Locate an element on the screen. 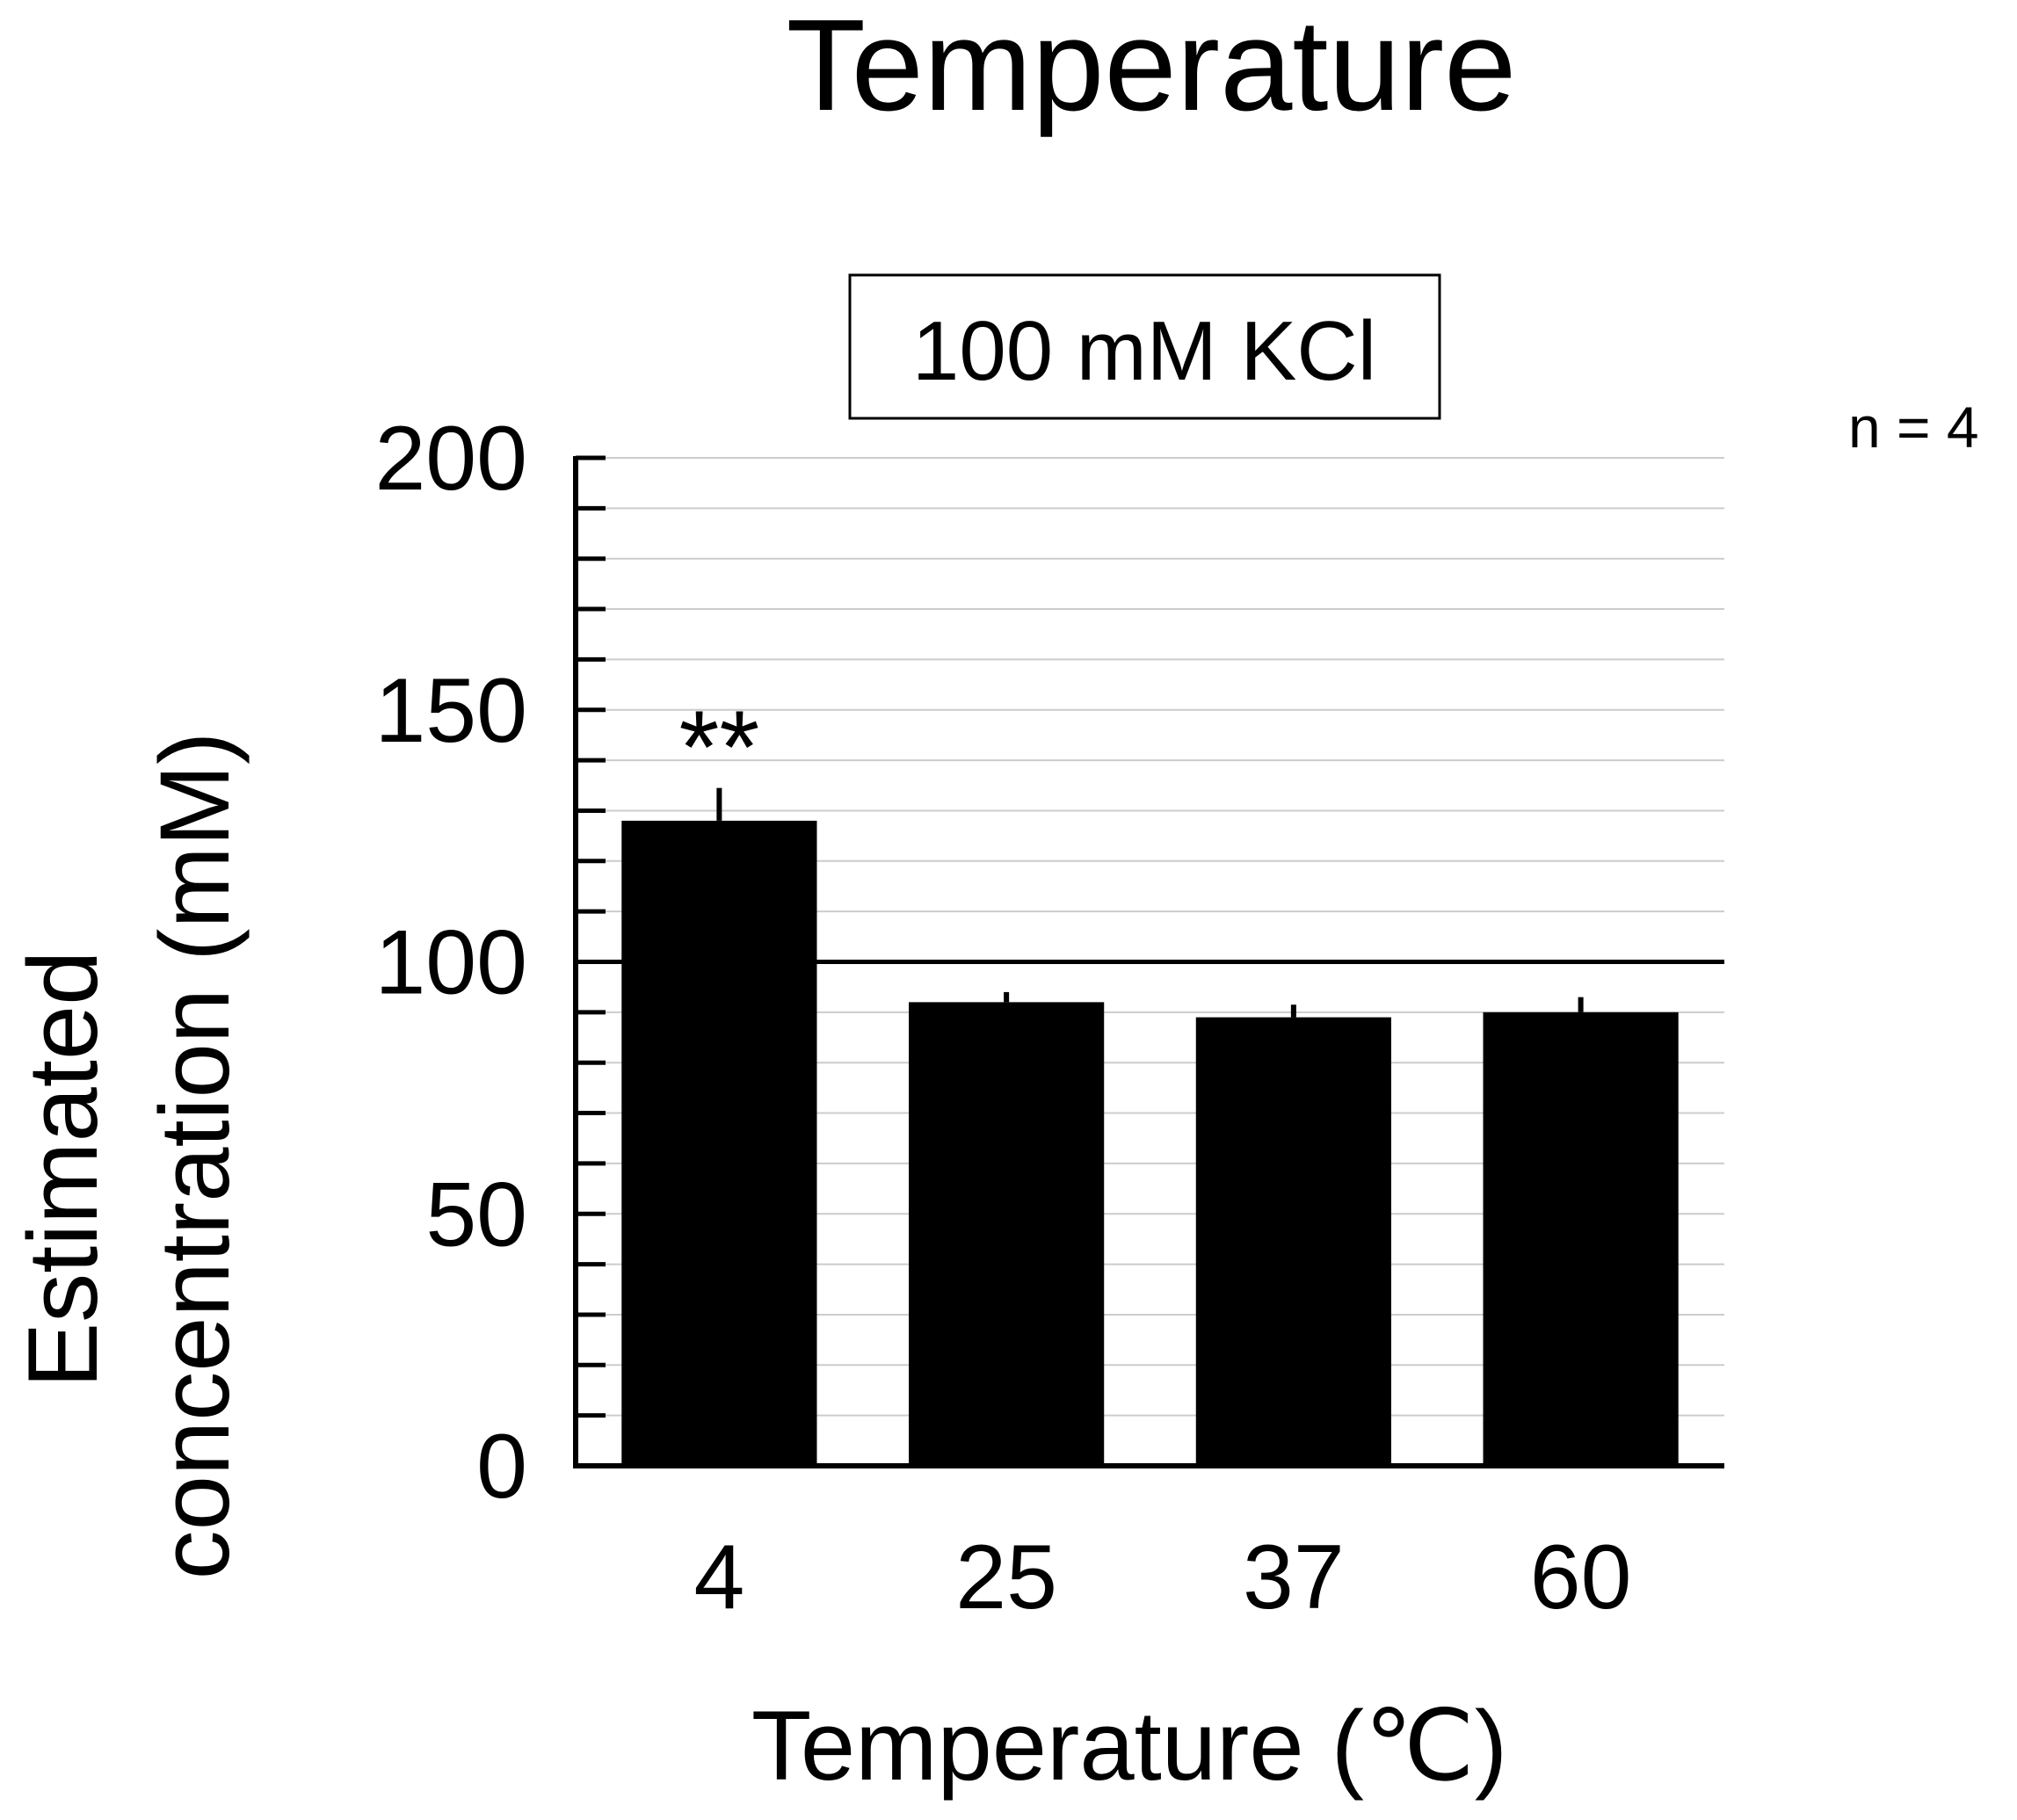 The image size is (2017, 1820). condition-box-border is located at coordinates (1144, 346).